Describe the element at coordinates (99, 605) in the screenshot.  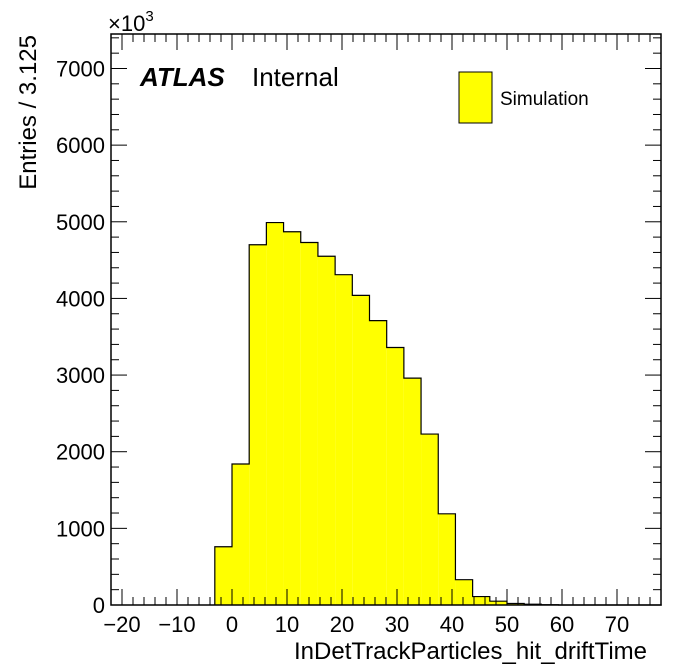
I see `y-tick-label: 0` at that location.